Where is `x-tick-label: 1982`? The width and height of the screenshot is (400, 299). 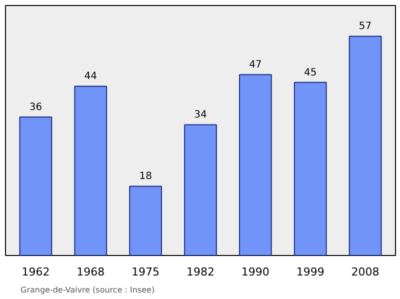
x-tick-label: 1982 is located at coordinates (200, 272).